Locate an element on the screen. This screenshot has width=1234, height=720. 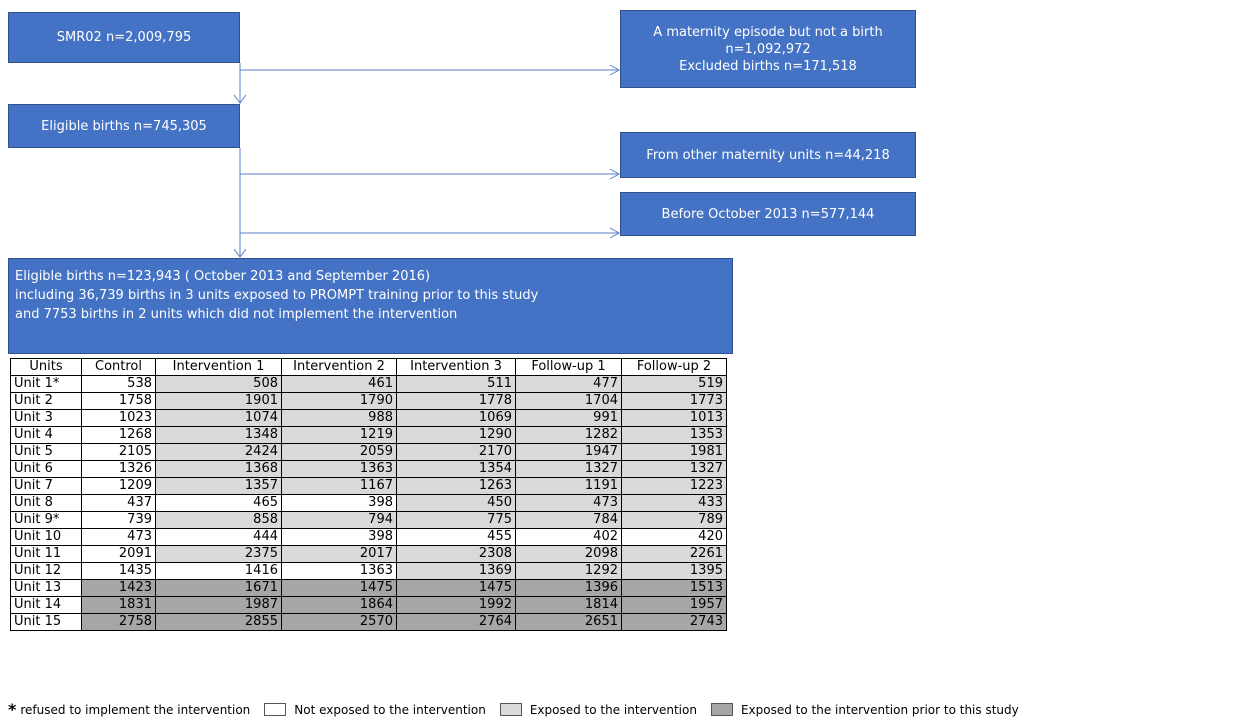
cell-value: 2308 is located at coordinates (456, 554).